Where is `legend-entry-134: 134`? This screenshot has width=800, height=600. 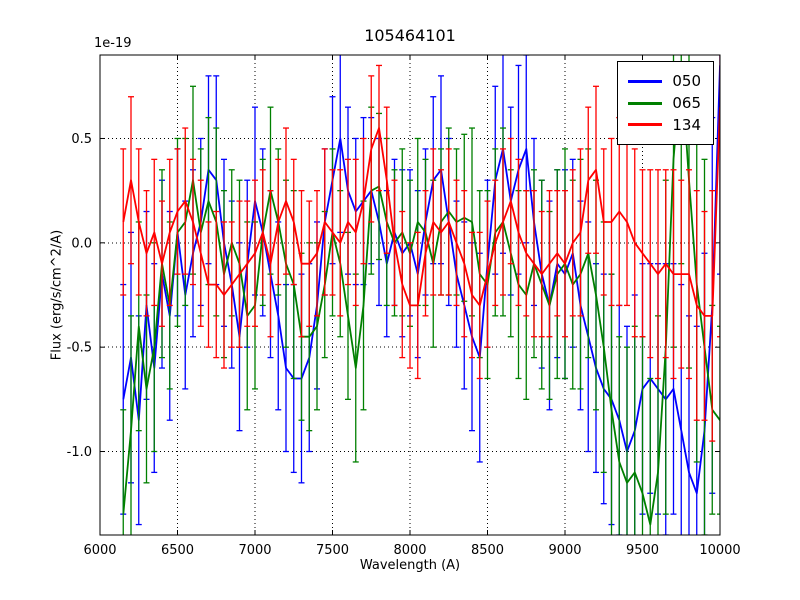
legend-entry-134: 134 is located at coordinates (664, 125).